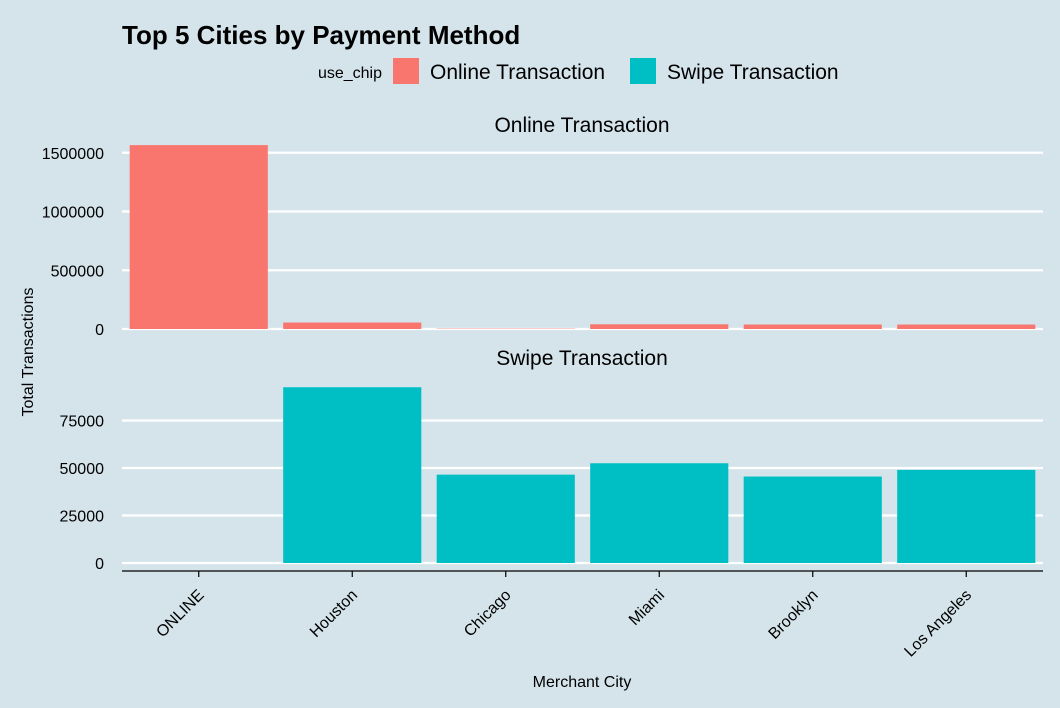 Image resolution: width=1060 pixels, height=708 pixels. I want to click on y-tick-label-online-transaction: 1500000, so click(73, 154).